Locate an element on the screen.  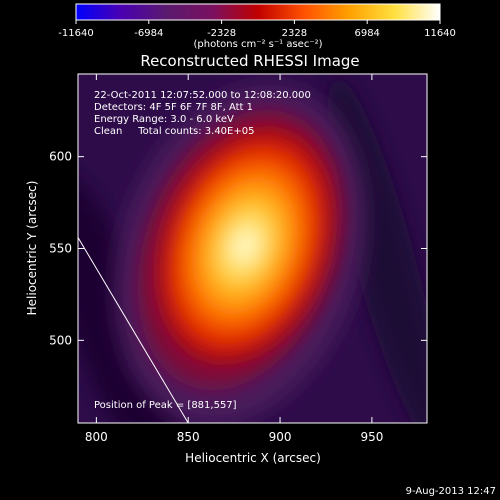
colorbar-units-label: (photons cm⁻² s⁻¹ asec⁻²) is located at coordinates (257, 44).